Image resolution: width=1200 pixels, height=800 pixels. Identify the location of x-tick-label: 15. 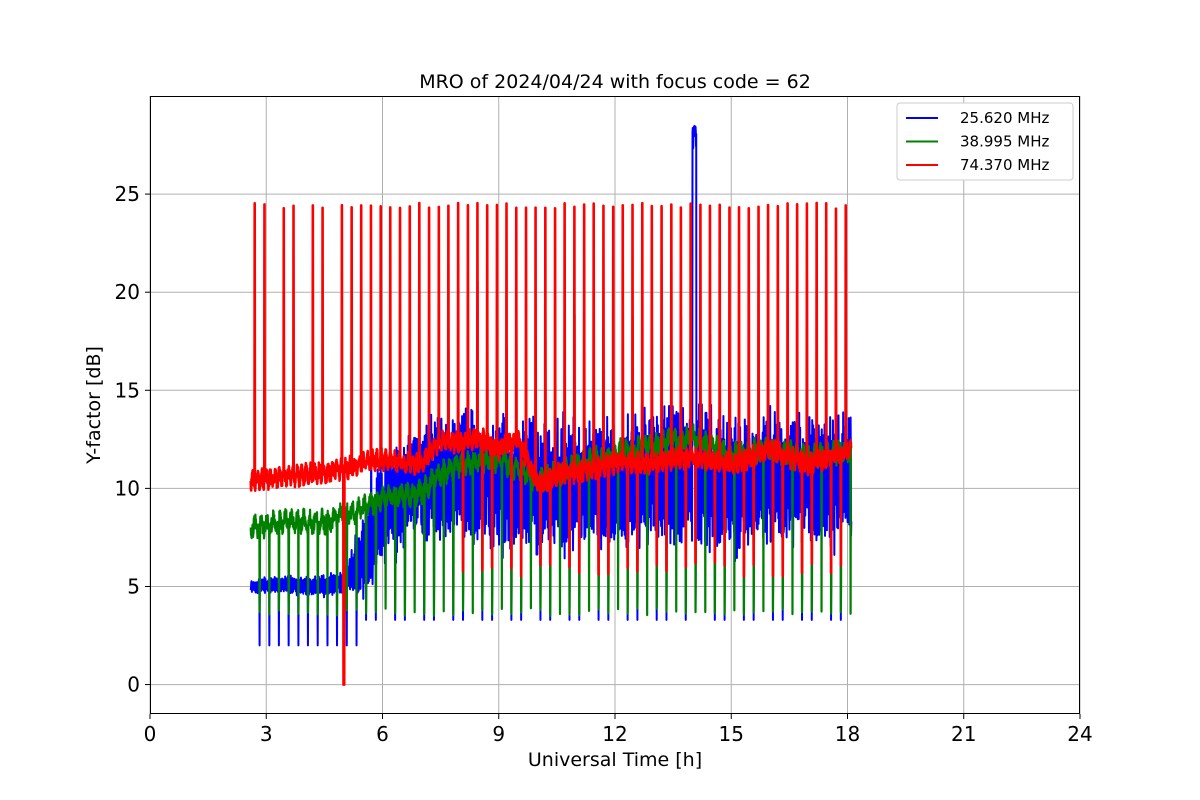
(731, 734).